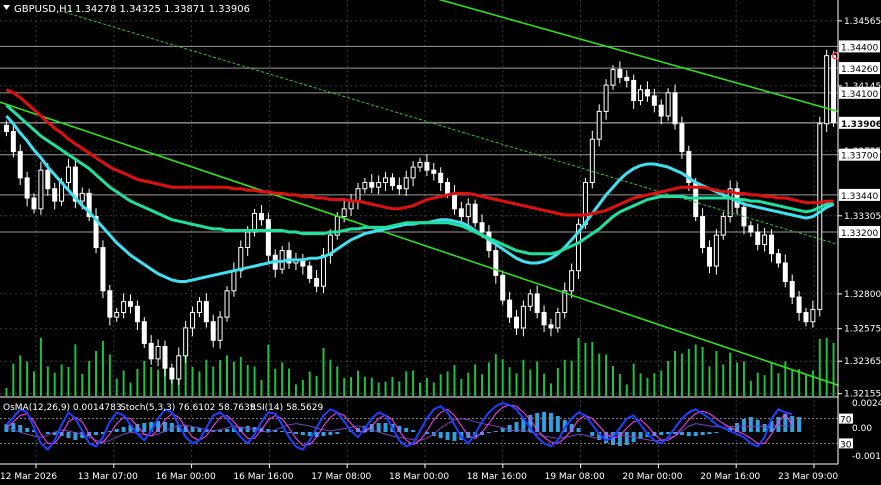  What do you see at coordinates (575, 477) in the screenshot?
I see `time-label: 19 Mar 08:00` at bounding box center [575, 477].